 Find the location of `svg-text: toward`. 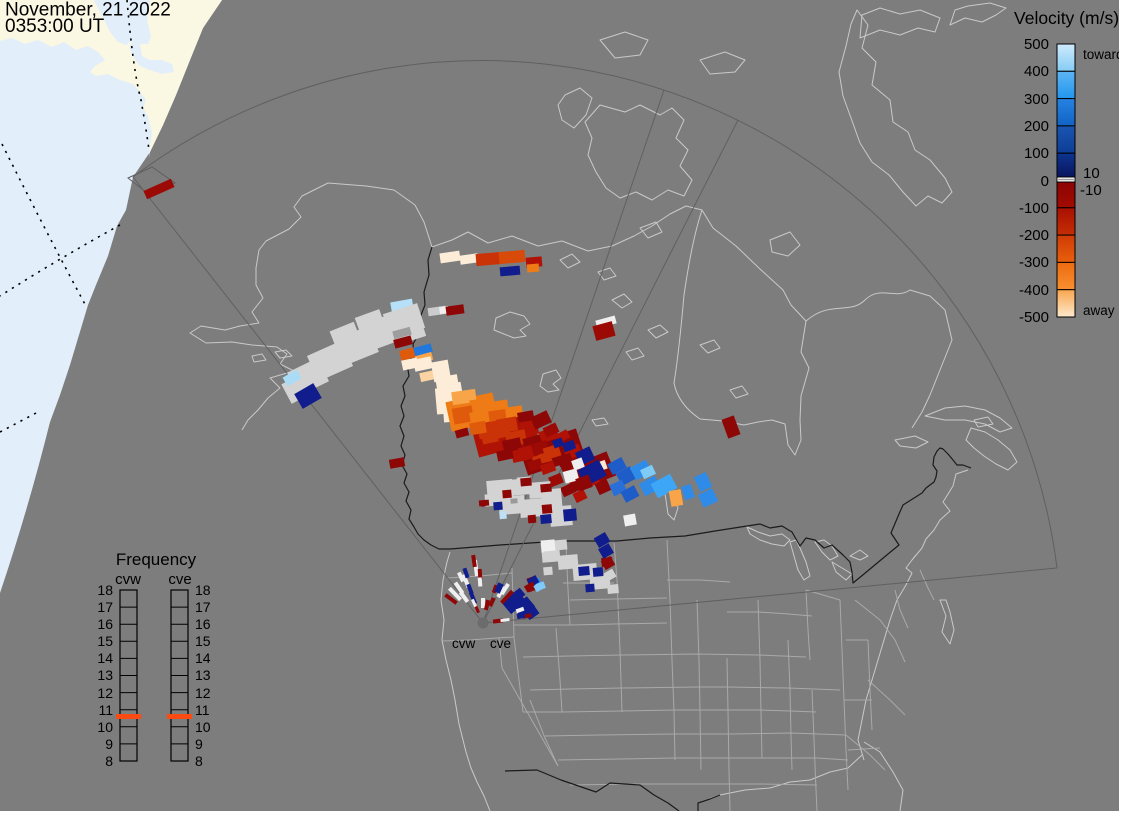

svg-text: toward is located at coordinates (1103, 54).